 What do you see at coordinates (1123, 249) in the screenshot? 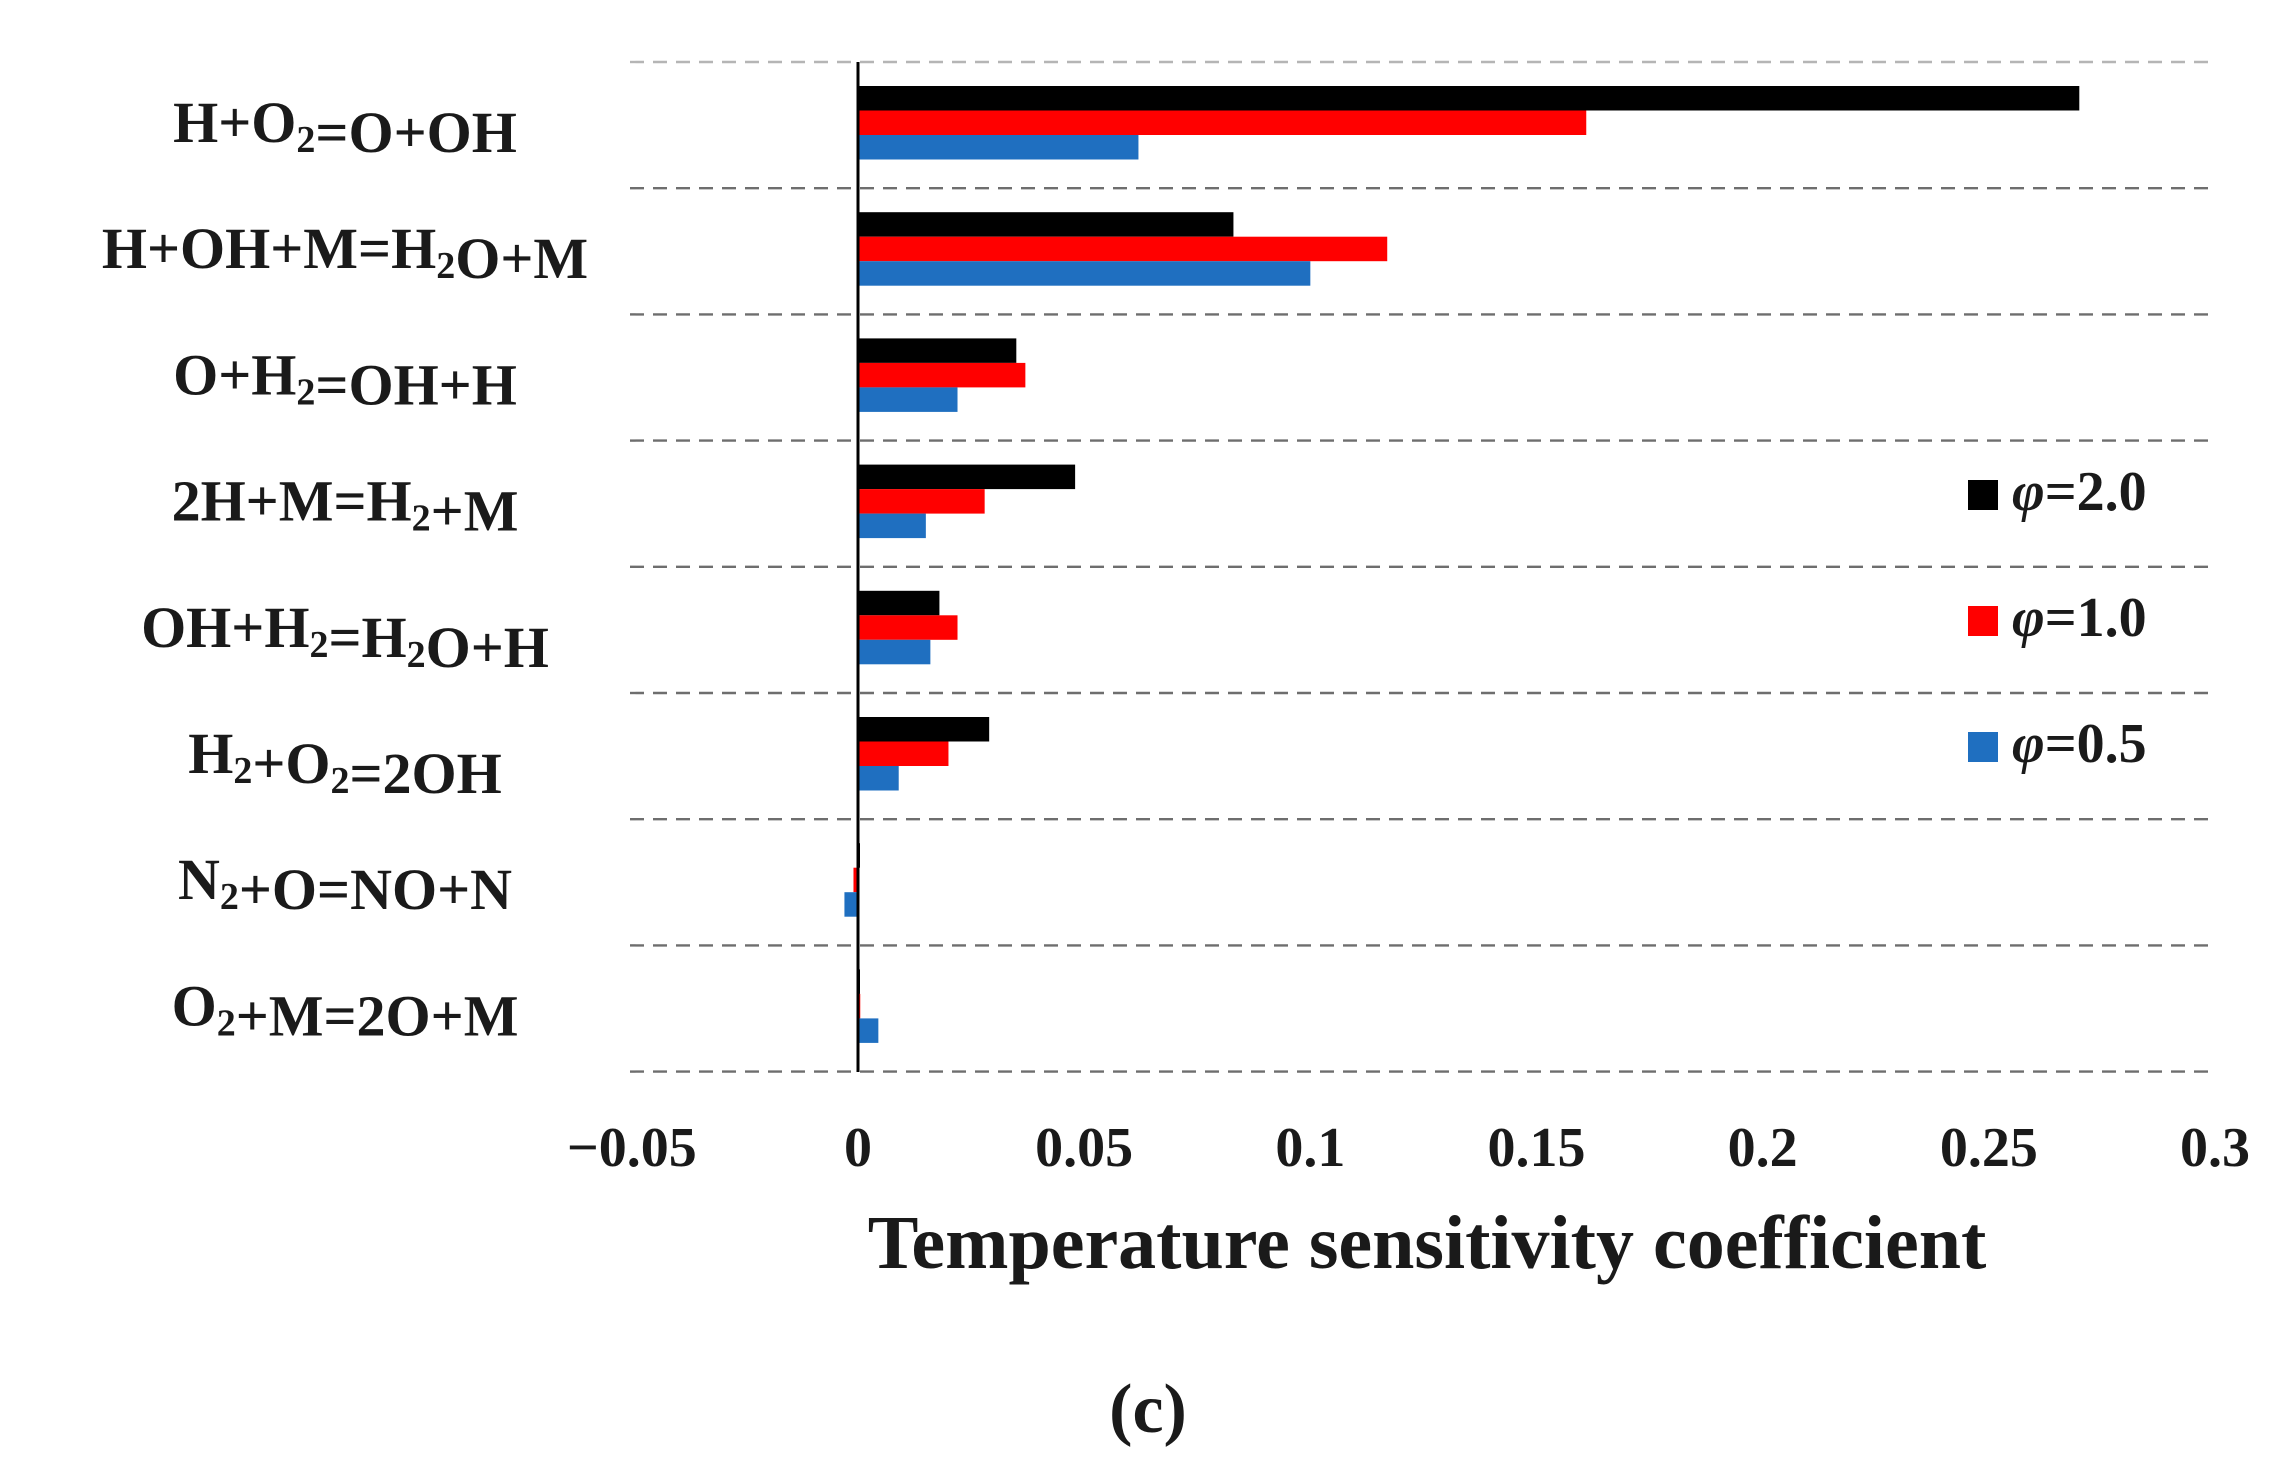
I see `bar-phi-1.0-2` at bounding box center [1123, 249].